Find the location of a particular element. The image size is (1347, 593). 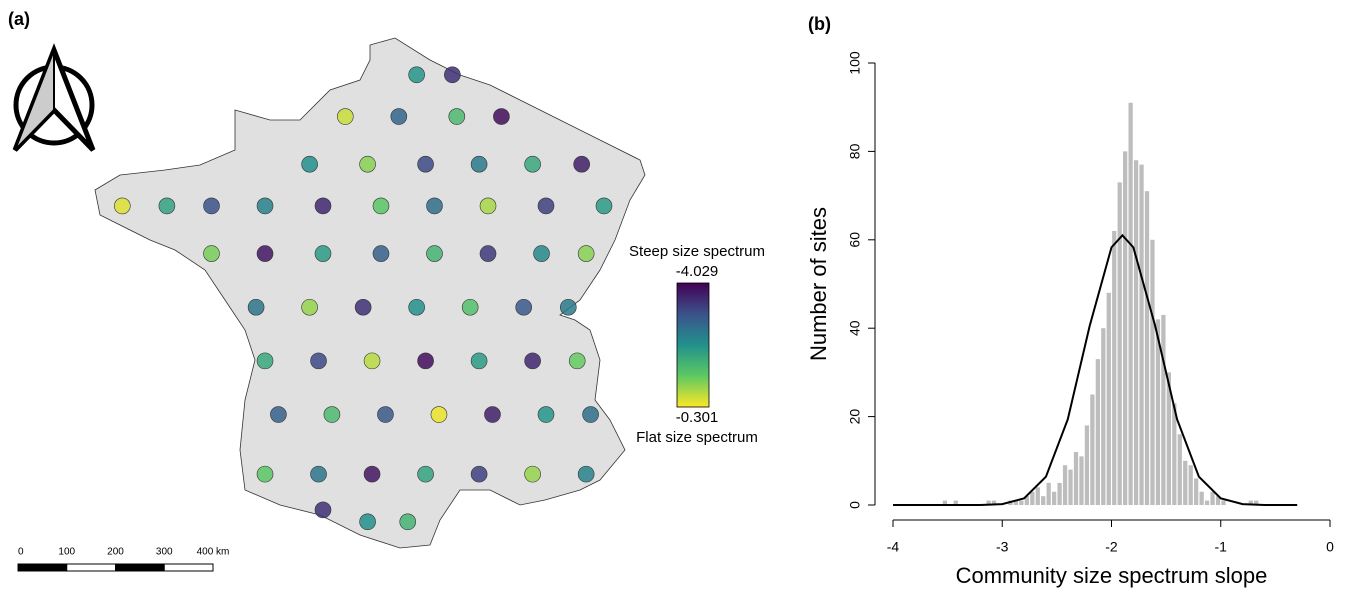

colorbar is located at coordinates (693, 345).